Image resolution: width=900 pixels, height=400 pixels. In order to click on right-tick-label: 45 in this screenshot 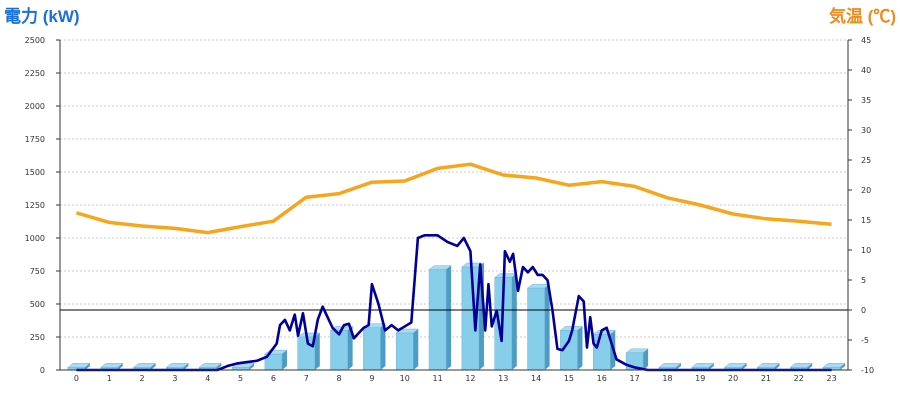, I will do `click(866, 40)`.